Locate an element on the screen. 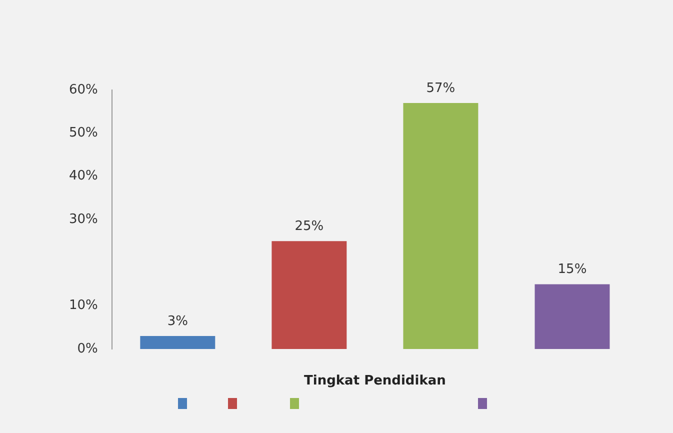 This screenshot has height=433, width=673. y-tick-label: 10% is located at coordinates (83, 306).